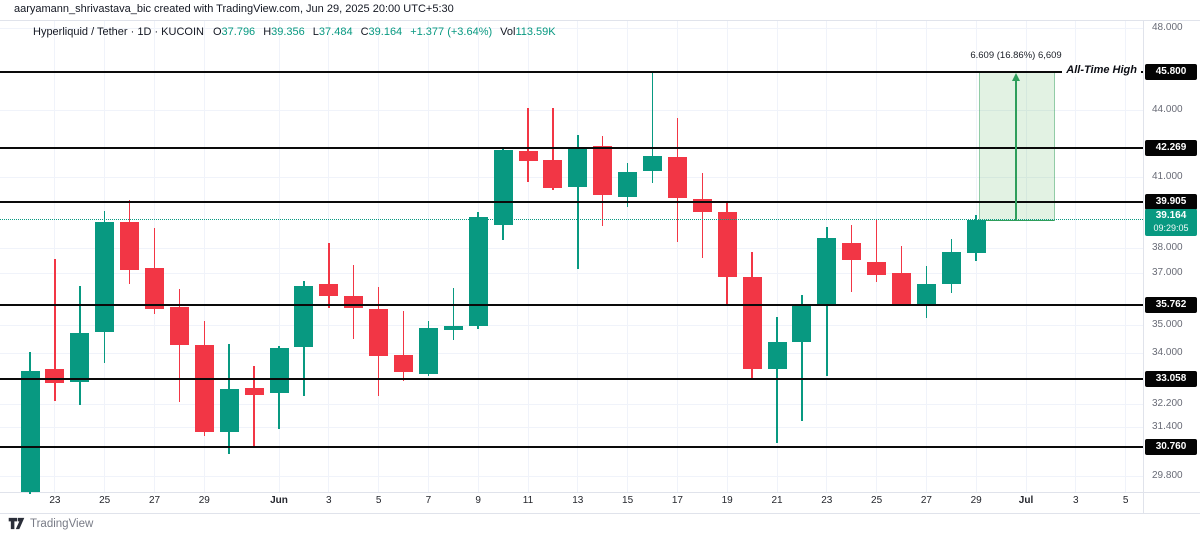  I want to click on price-tick-label: 31.400, so click(1167, 427).